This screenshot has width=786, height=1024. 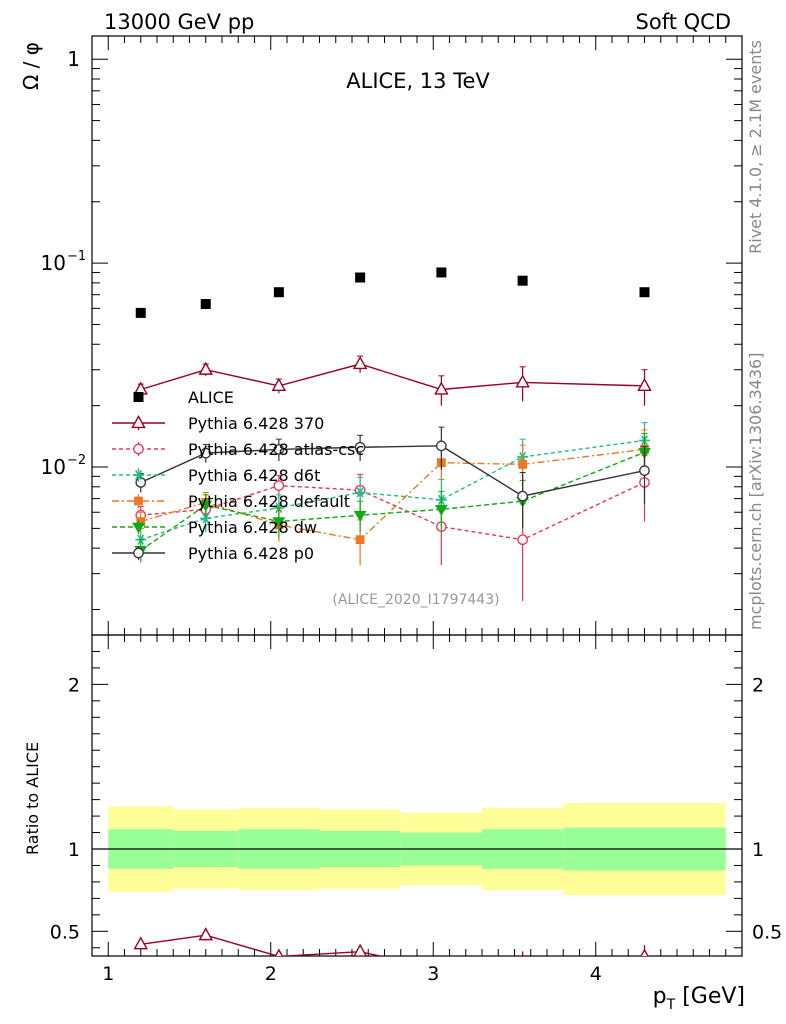 I want to click on side-mcplots-label: mcplots.cern.ch [arXiv:1306.3436], so click(x=755, y=491).